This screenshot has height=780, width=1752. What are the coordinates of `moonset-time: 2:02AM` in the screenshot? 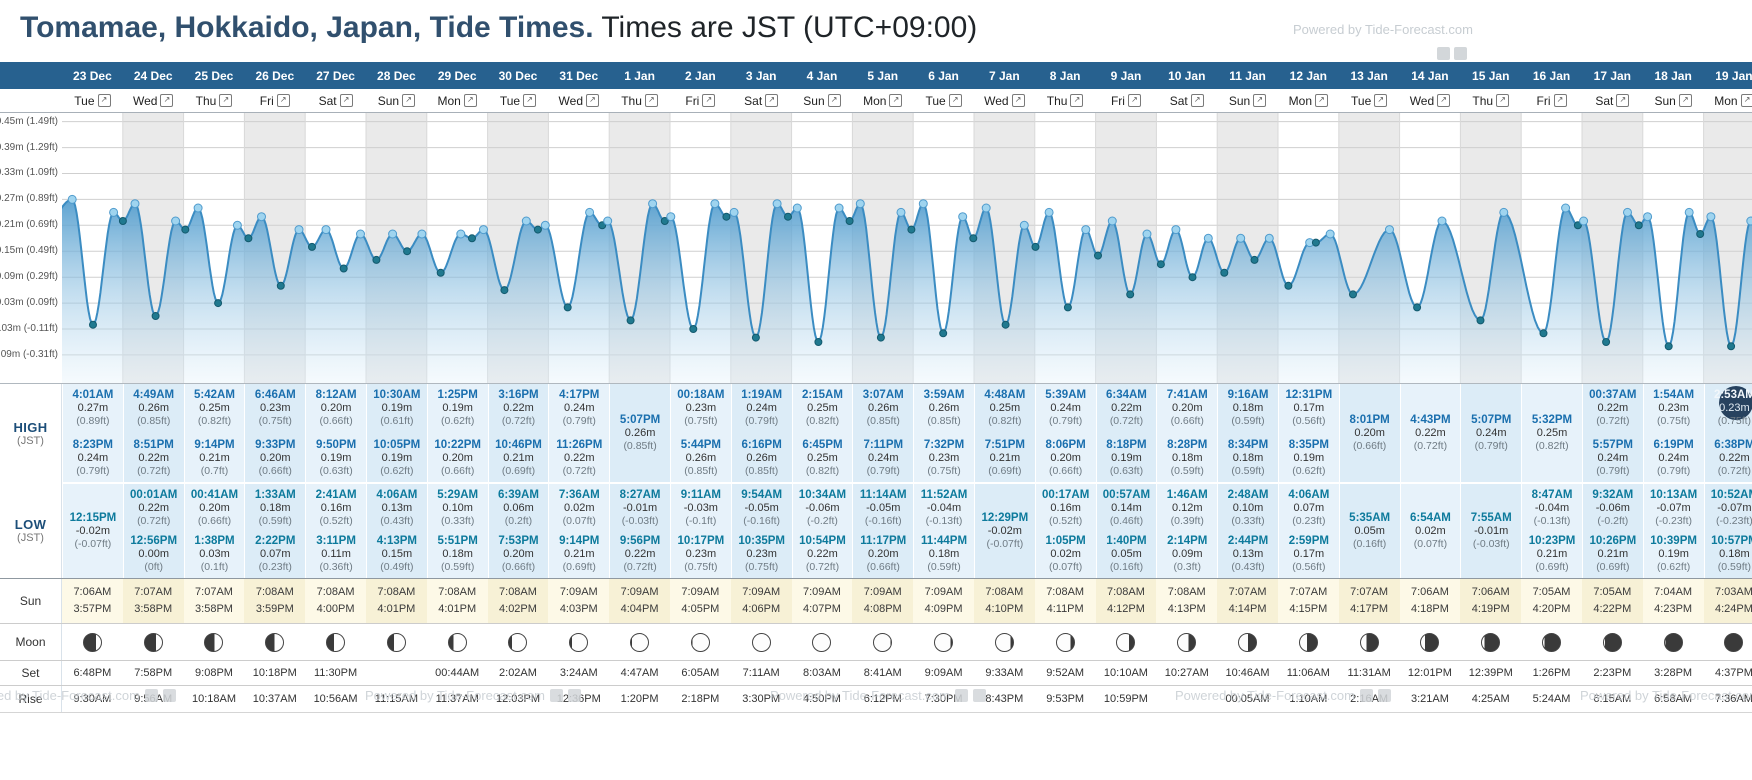 It's located at (518, 673).